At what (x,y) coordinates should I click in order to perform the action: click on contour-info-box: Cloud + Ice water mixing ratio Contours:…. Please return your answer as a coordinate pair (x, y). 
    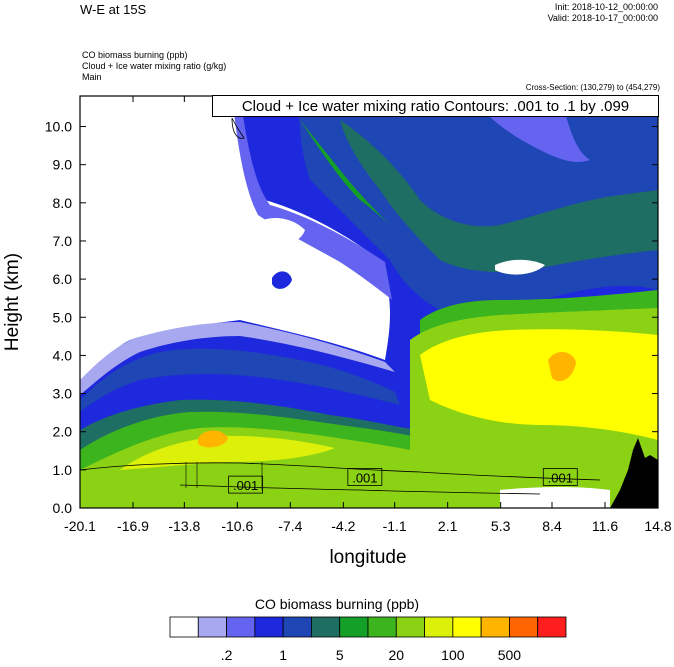
    Looking at the image, I should click on (435, 106).